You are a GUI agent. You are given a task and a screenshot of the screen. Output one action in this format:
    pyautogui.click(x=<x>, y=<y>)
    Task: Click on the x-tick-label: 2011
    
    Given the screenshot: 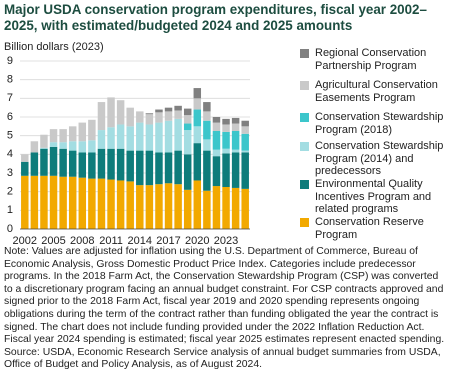 What is the action you would take?
    pyautogui.click(x=111, y=240)
    